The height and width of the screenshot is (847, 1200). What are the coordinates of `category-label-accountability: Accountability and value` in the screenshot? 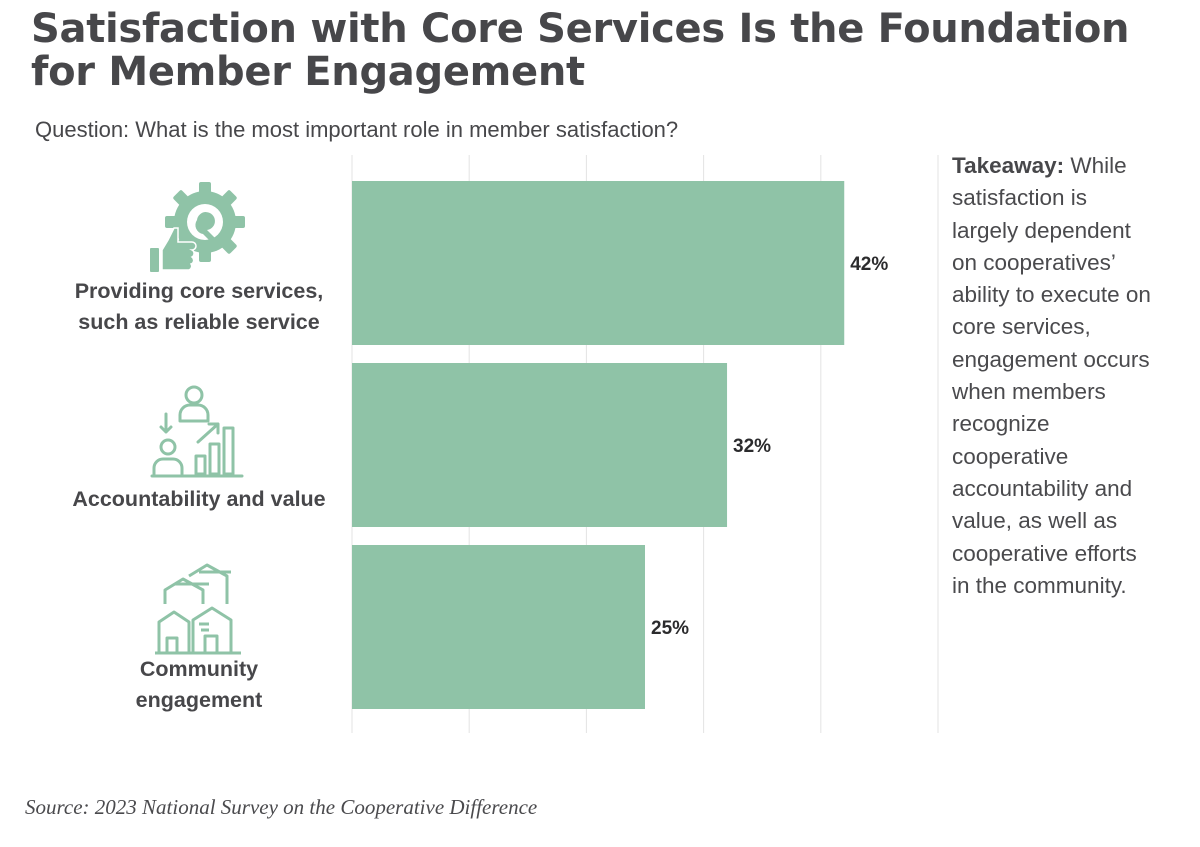 It's located at (199, 499).